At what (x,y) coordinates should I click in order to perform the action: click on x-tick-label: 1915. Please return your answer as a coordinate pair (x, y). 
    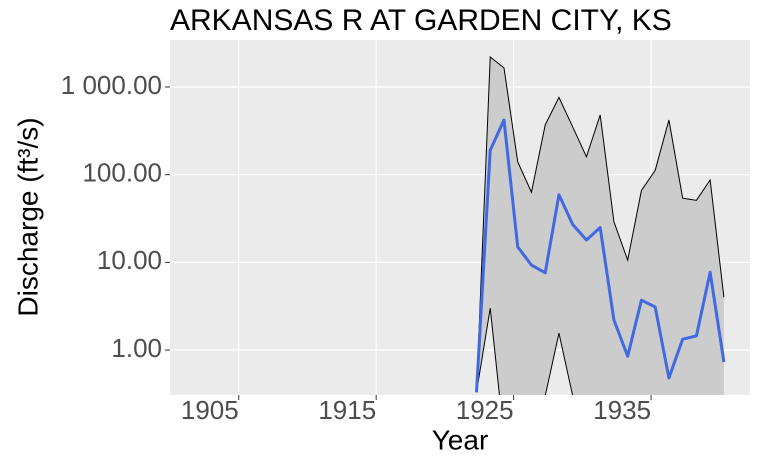
    Looking at the image, I should click on (347, 410).